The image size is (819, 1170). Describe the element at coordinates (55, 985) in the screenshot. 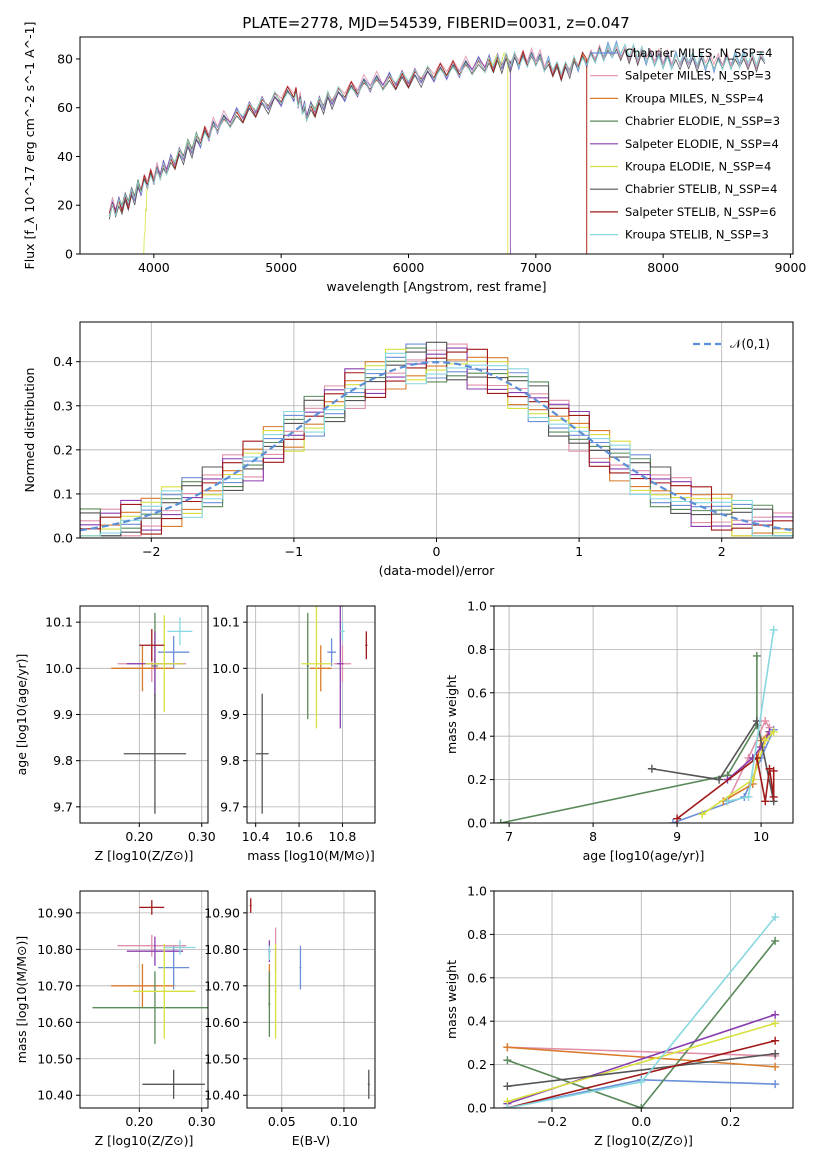

I see `y-tick-label: 10.70` at that location.